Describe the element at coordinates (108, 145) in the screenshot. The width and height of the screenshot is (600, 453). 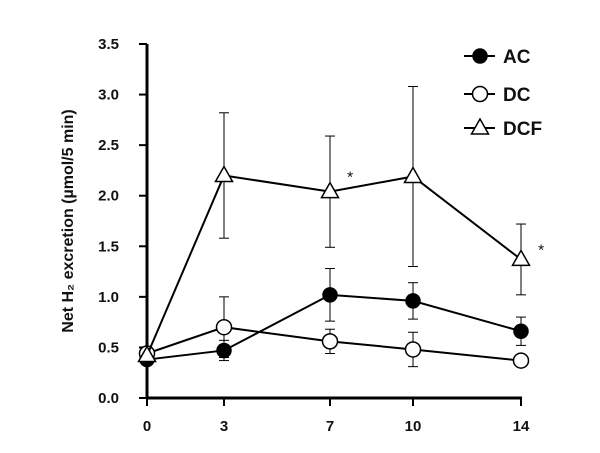
I see `y-tick-label: 2.5` at that location.